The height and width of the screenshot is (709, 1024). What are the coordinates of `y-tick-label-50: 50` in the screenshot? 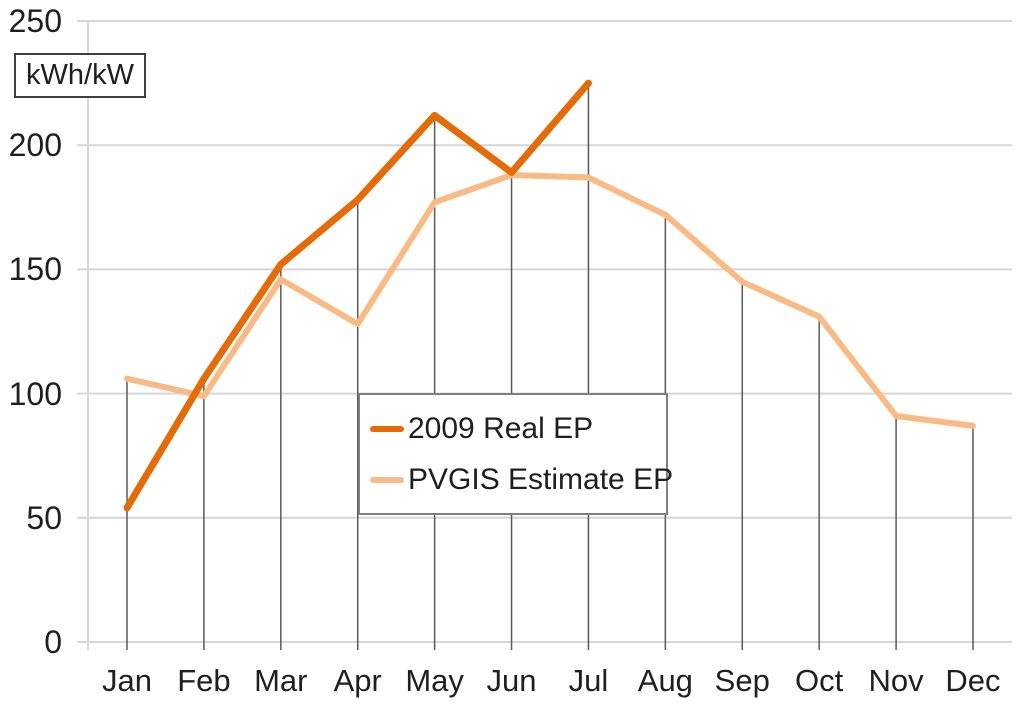 It's located at (44, 517).